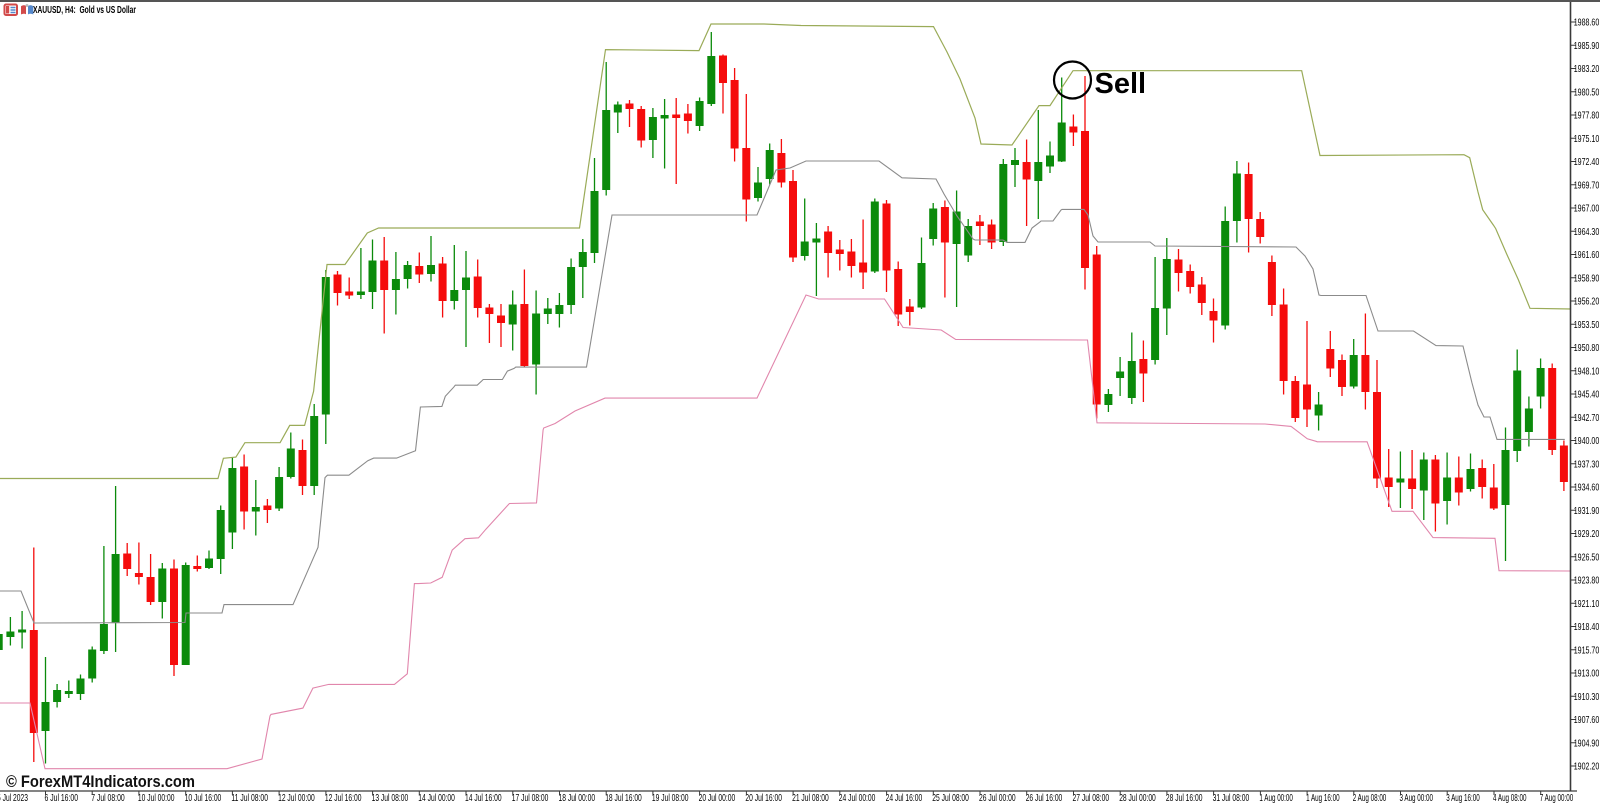  What do you see at coordinates (530, 798) in the screenshot?
I see `svg-text: 17 Jul 08:00` at bounding box center [530, 798].